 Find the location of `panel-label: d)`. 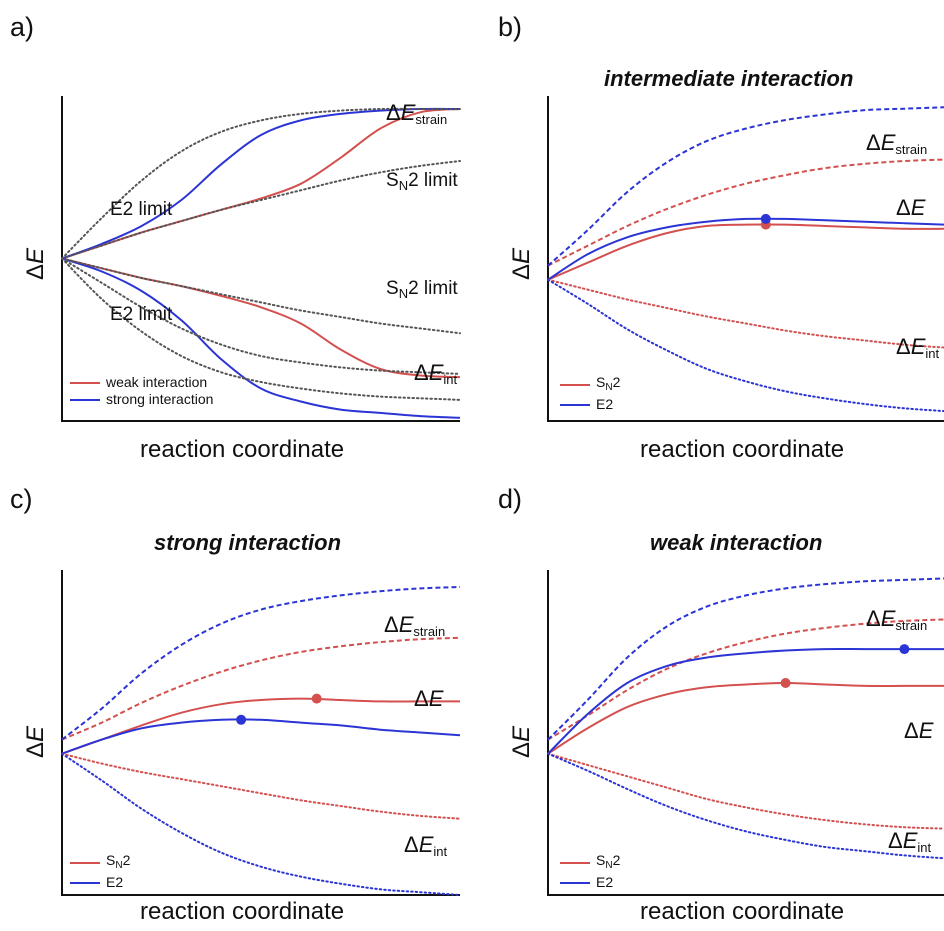

panel-label: d) is located at coordinates (510, 499).